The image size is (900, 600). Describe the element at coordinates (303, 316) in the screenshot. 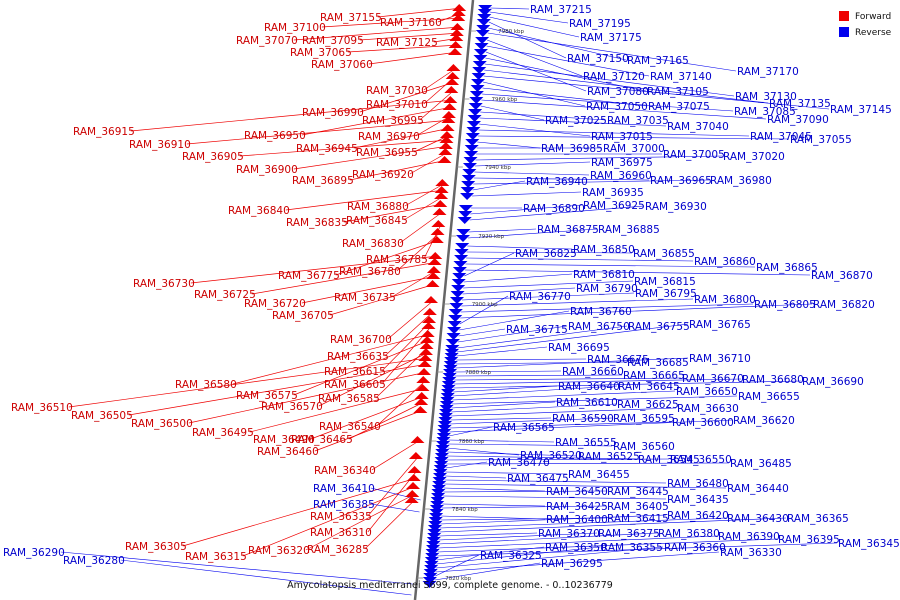

I see `forward-gene-label: RAM_36705` at that location.